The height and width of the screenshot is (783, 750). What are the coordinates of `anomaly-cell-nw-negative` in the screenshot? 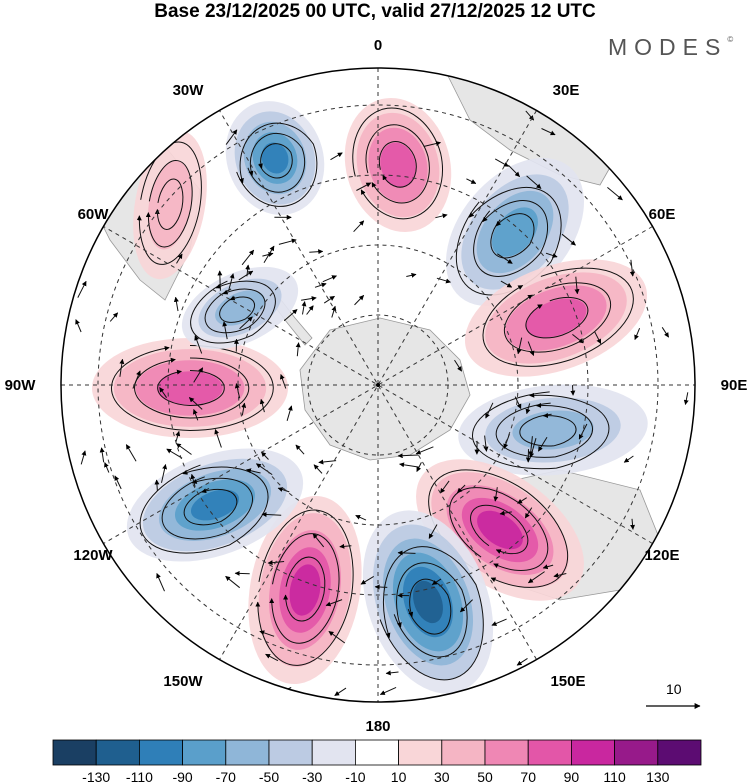 It's located at (275, 158).